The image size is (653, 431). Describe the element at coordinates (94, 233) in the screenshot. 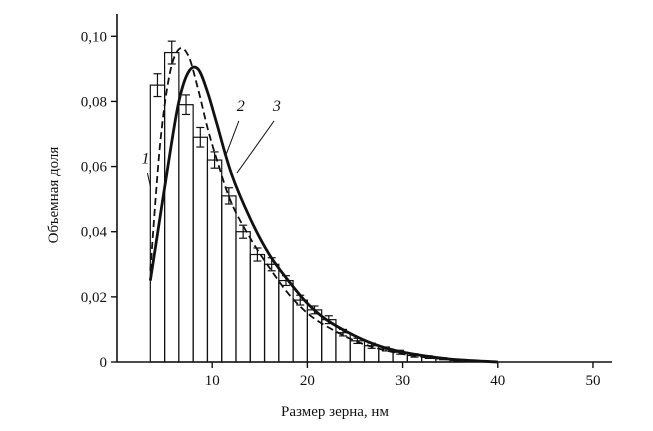

I see `y-tick-label: 0,04` at that location.